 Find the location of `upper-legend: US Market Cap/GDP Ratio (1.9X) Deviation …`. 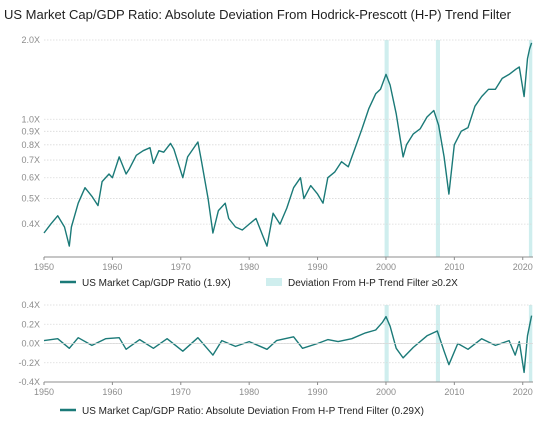

upper-legend: US Market Cap/GDP Ratio (1.9X) Deviation … is located at coordinates (259, 283).